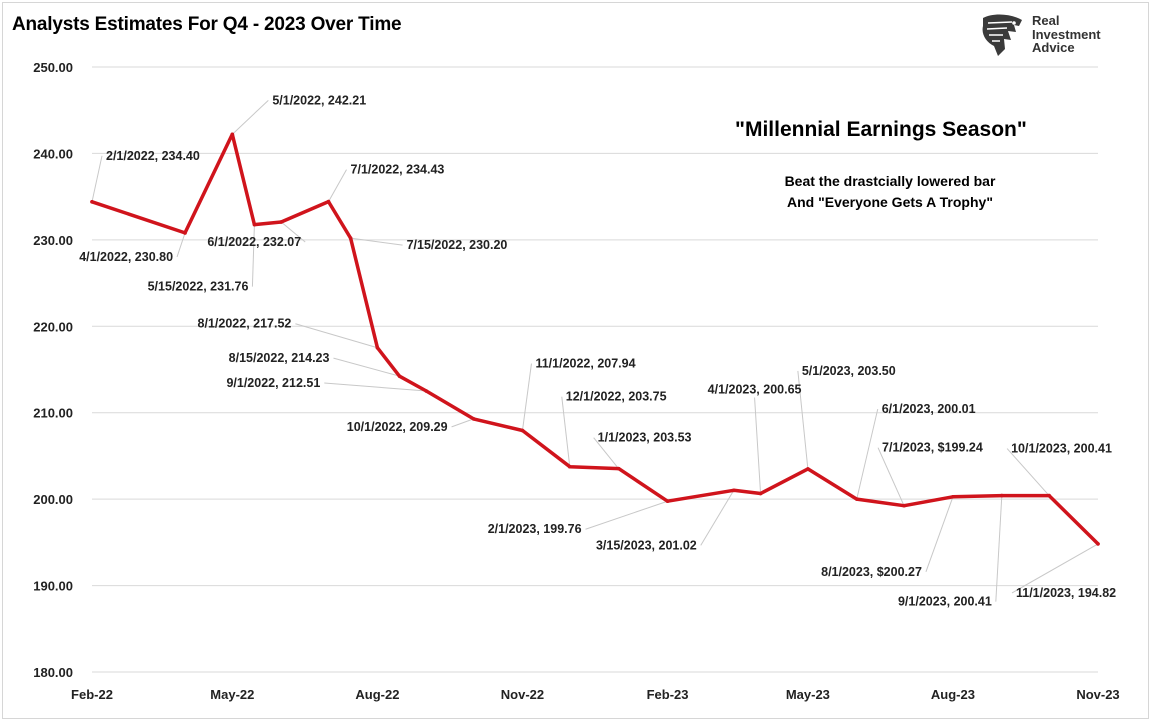  I want to click on logo: Real Investment Advice, so click(1048, 36).